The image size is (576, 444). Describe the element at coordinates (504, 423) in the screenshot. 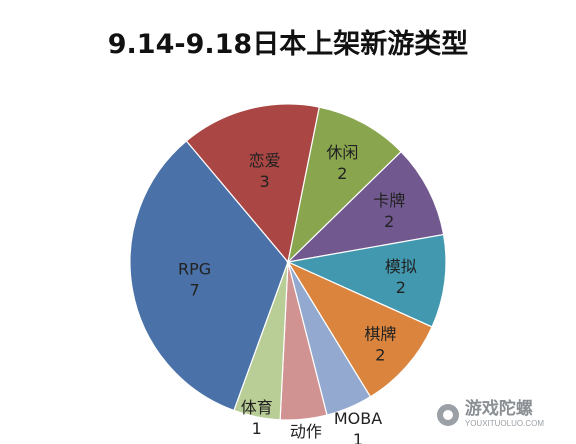

I see `watermark-url: YOUXITUOLUO.COM` at that location.